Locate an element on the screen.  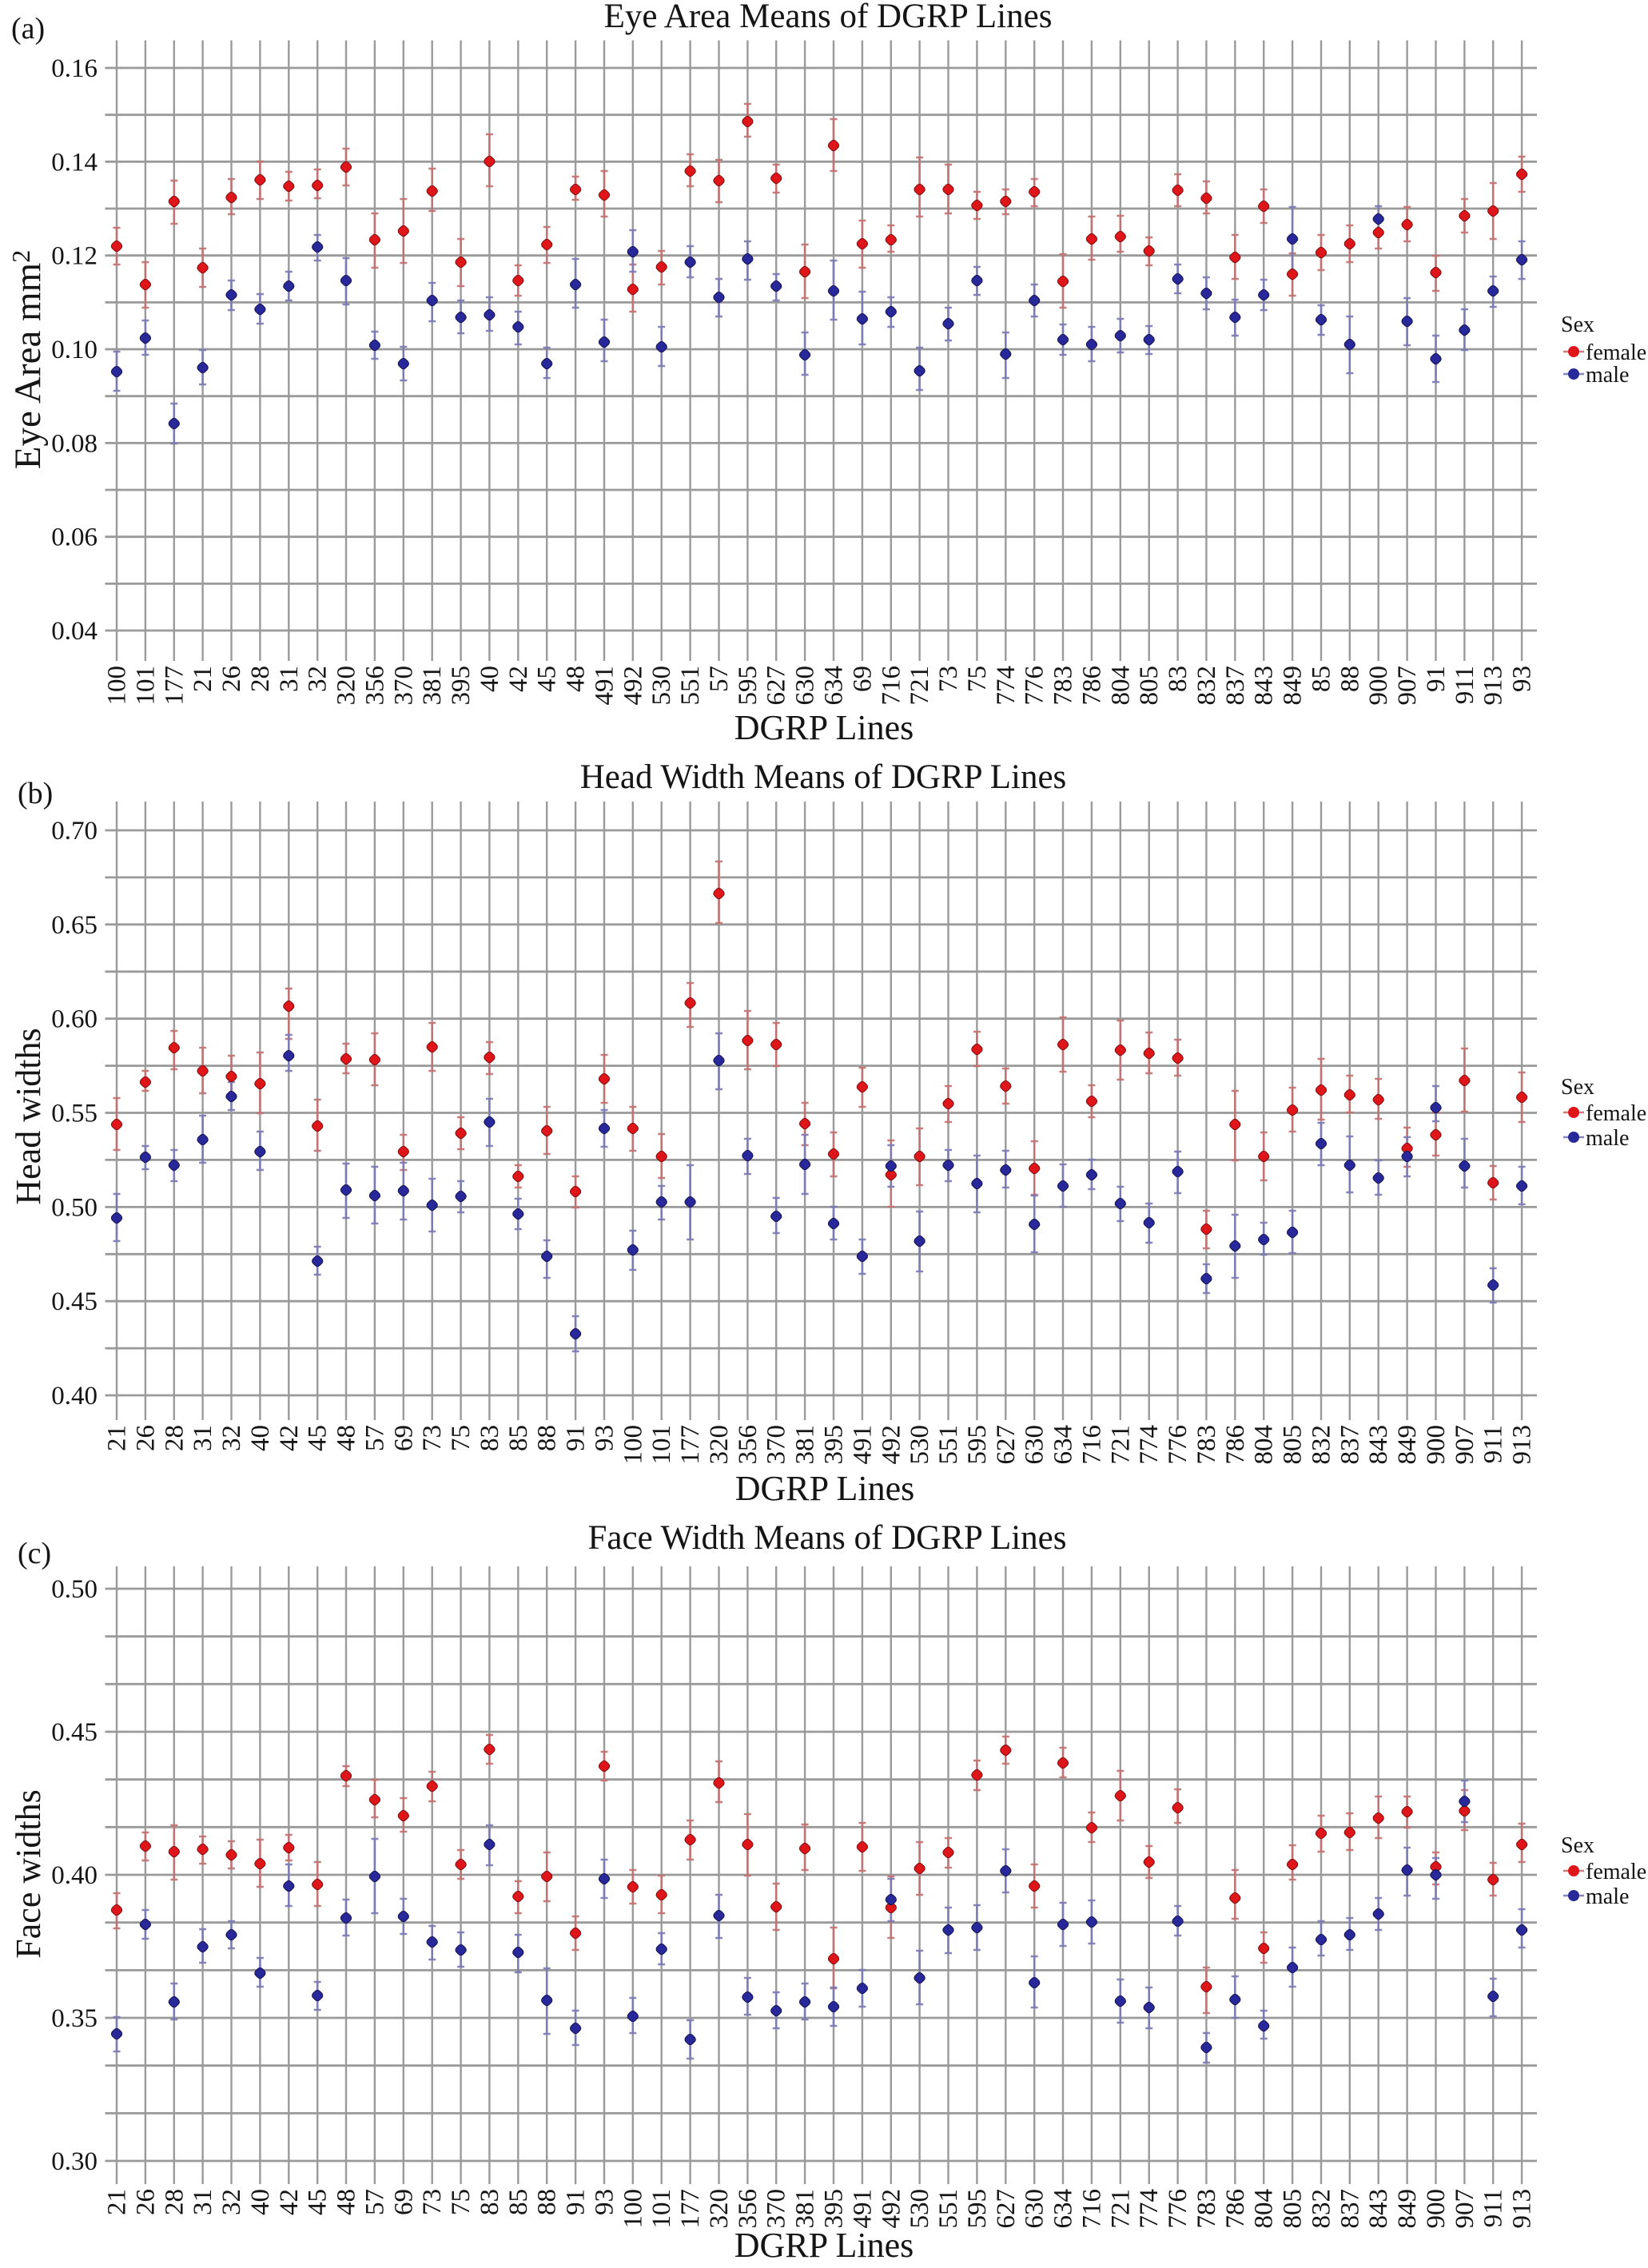
svg-text: 0.10 is located at coordinates (74, 350).